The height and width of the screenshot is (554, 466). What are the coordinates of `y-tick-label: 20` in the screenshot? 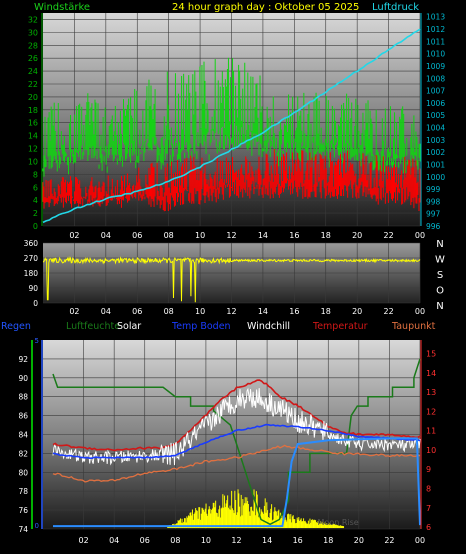 It's located at (33, 97).